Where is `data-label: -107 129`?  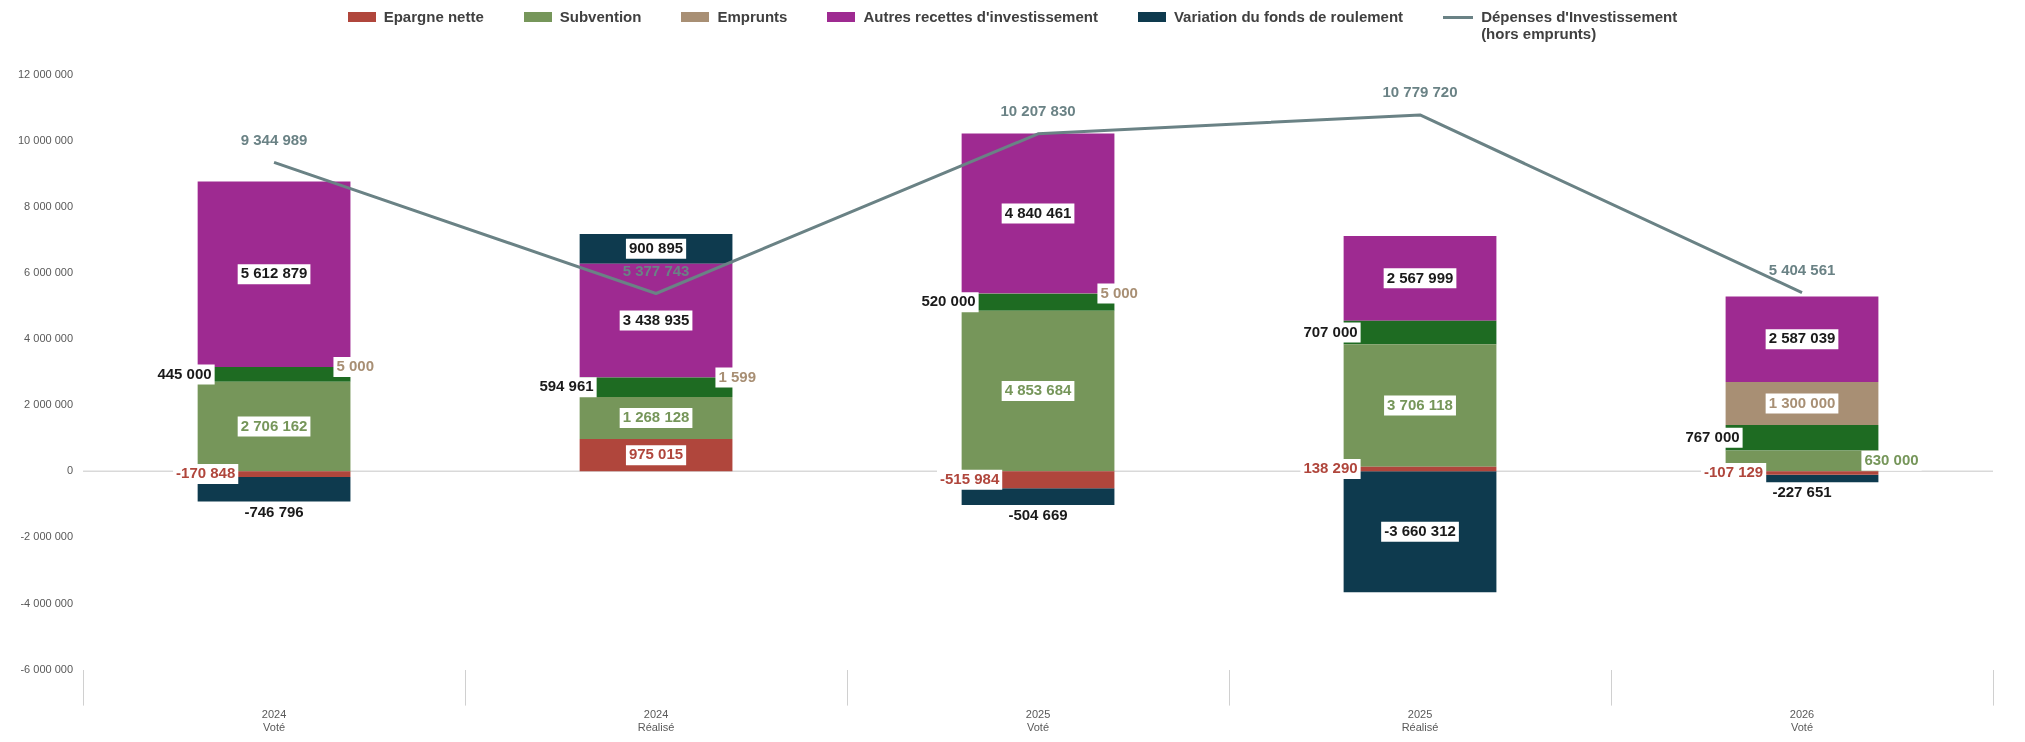
data-label: -107 129 is located at coordinates (1734, 472).